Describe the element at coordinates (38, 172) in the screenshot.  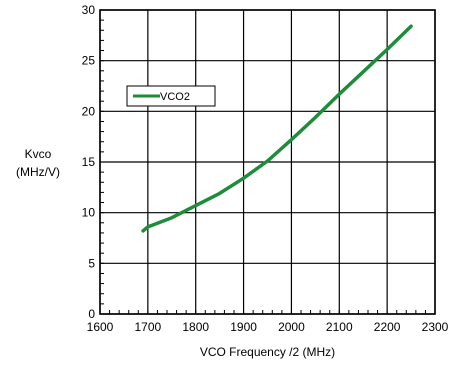
I see `y-axis-label-line-2: (MHz/V)` at that location.